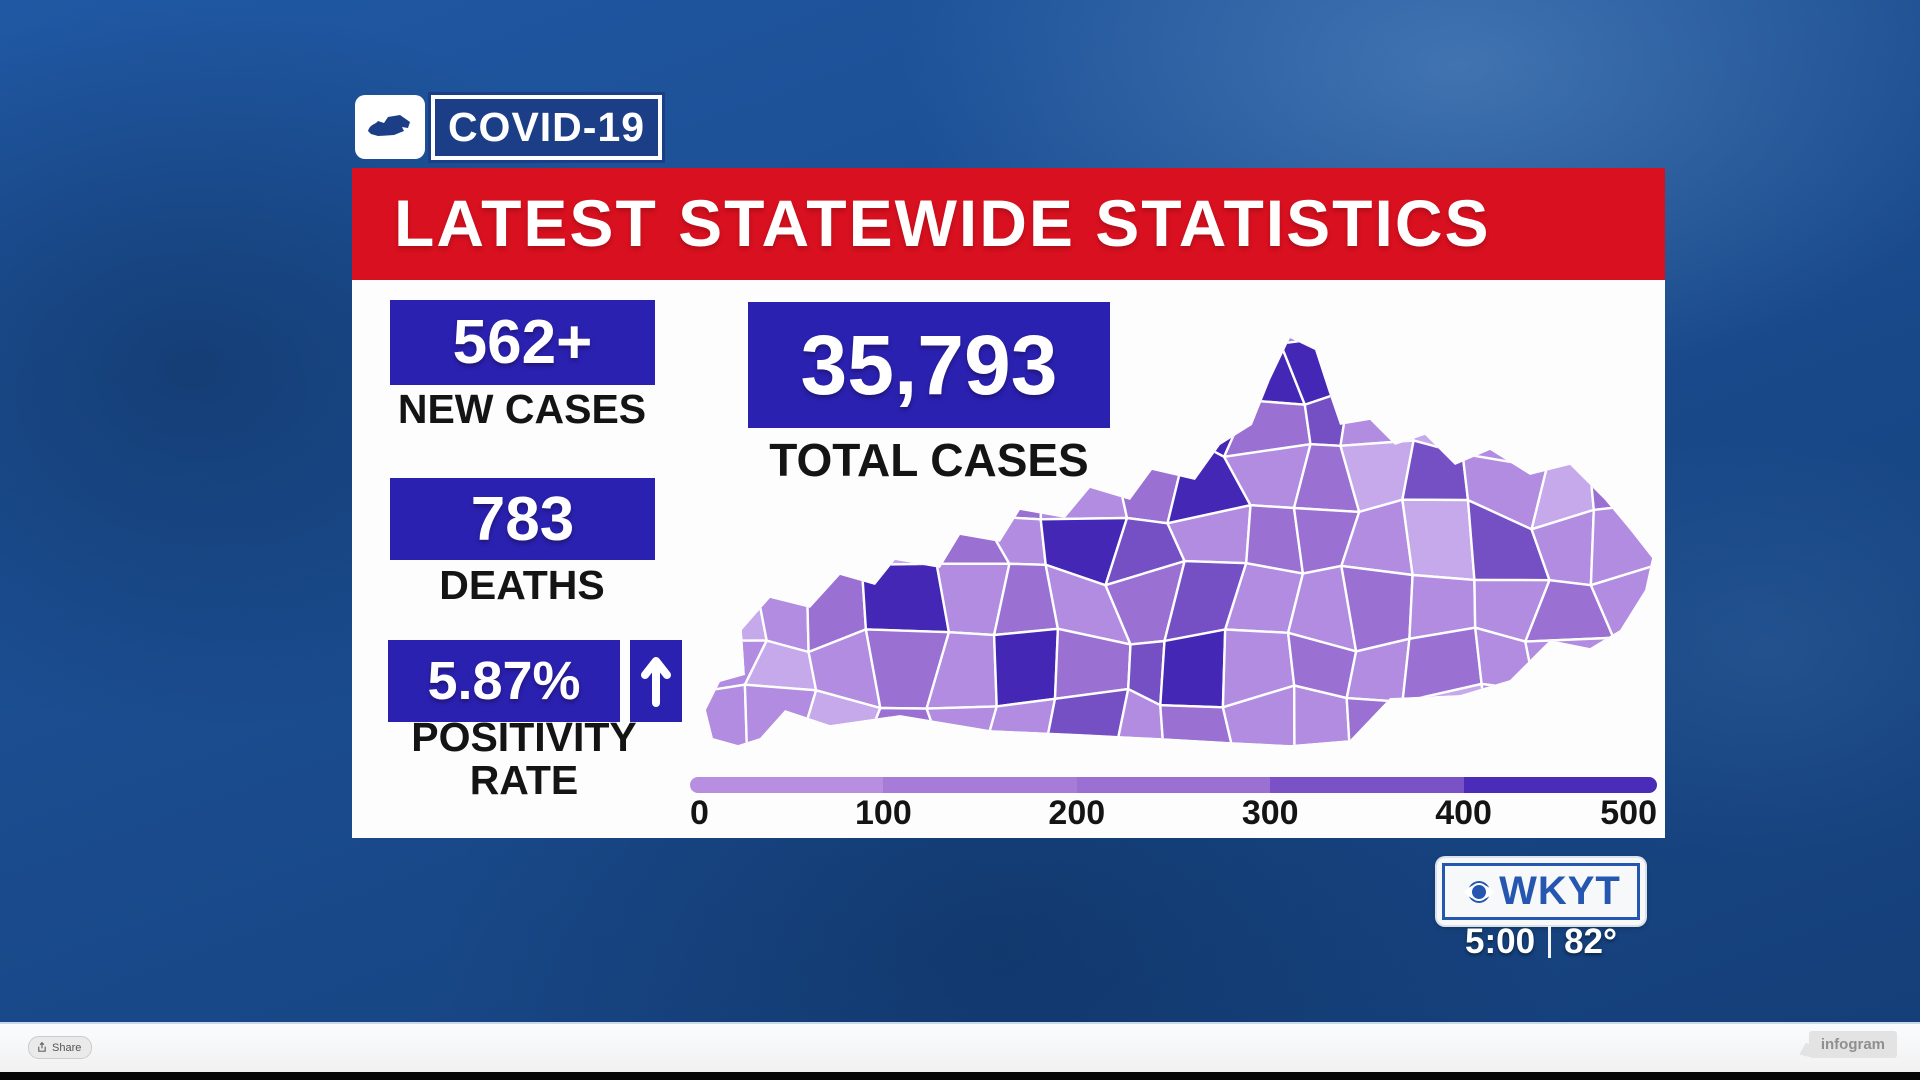  I want to click on kentucky-icon-box, so click(390, 127).